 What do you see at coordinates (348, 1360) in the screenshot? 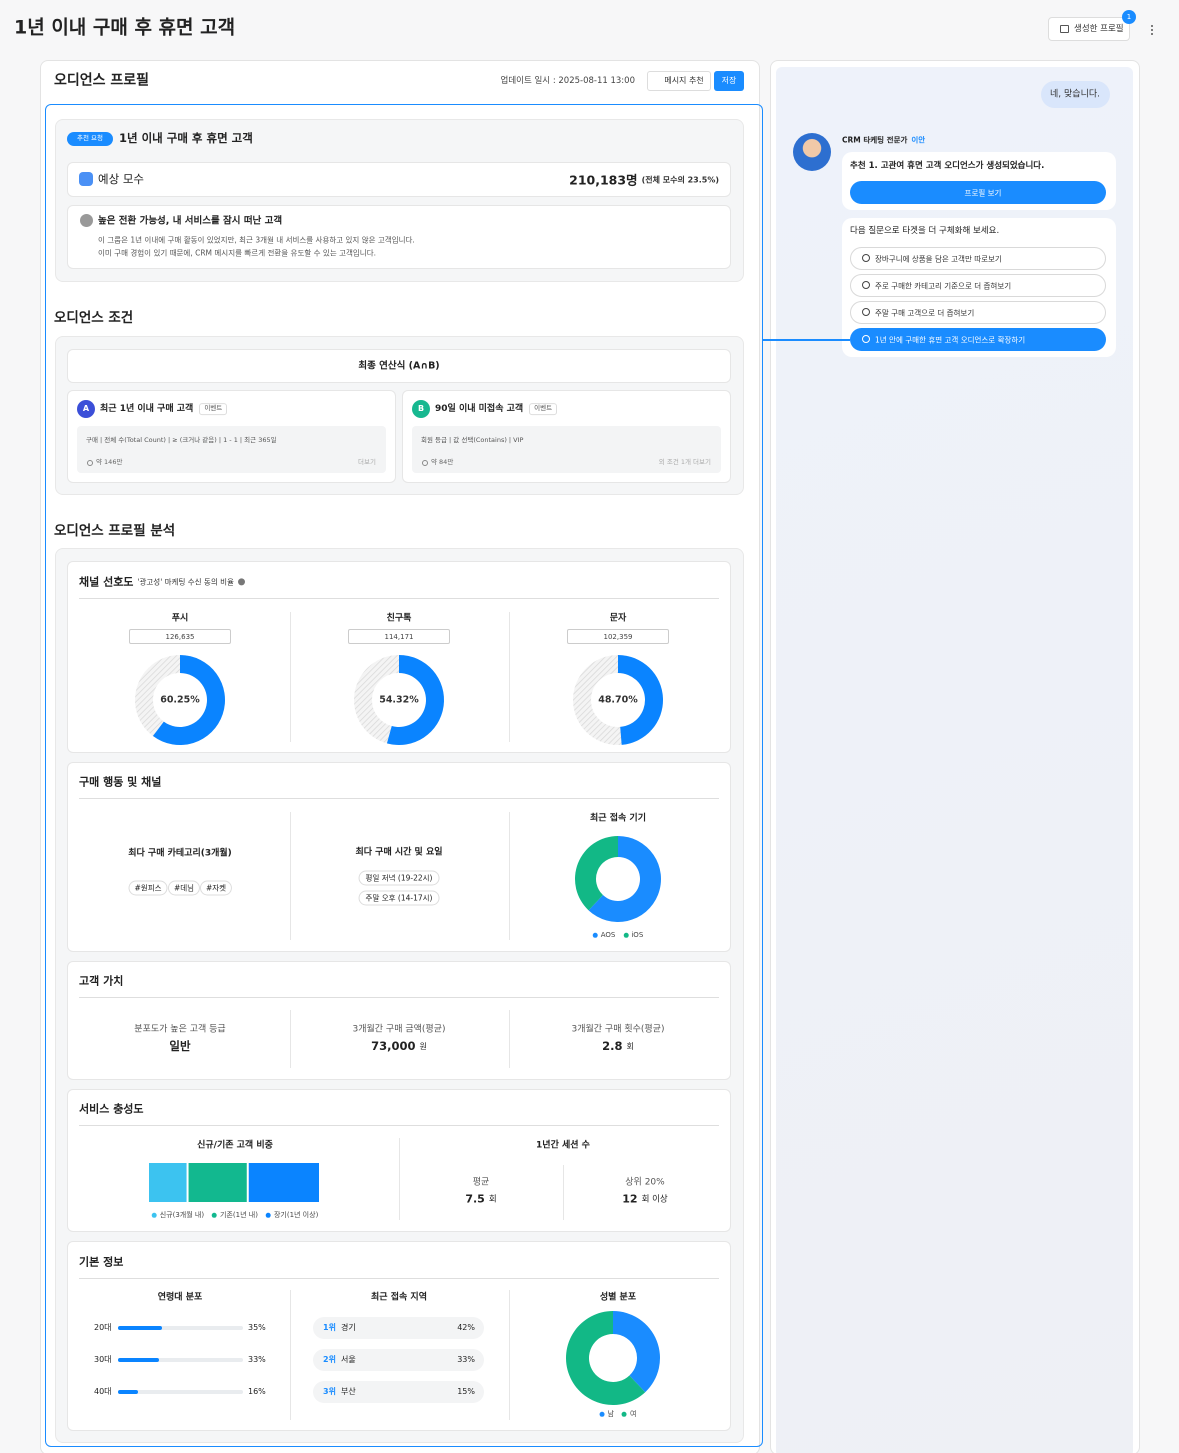
I see `region-name: 서울` at bounding box center [348, 1360].